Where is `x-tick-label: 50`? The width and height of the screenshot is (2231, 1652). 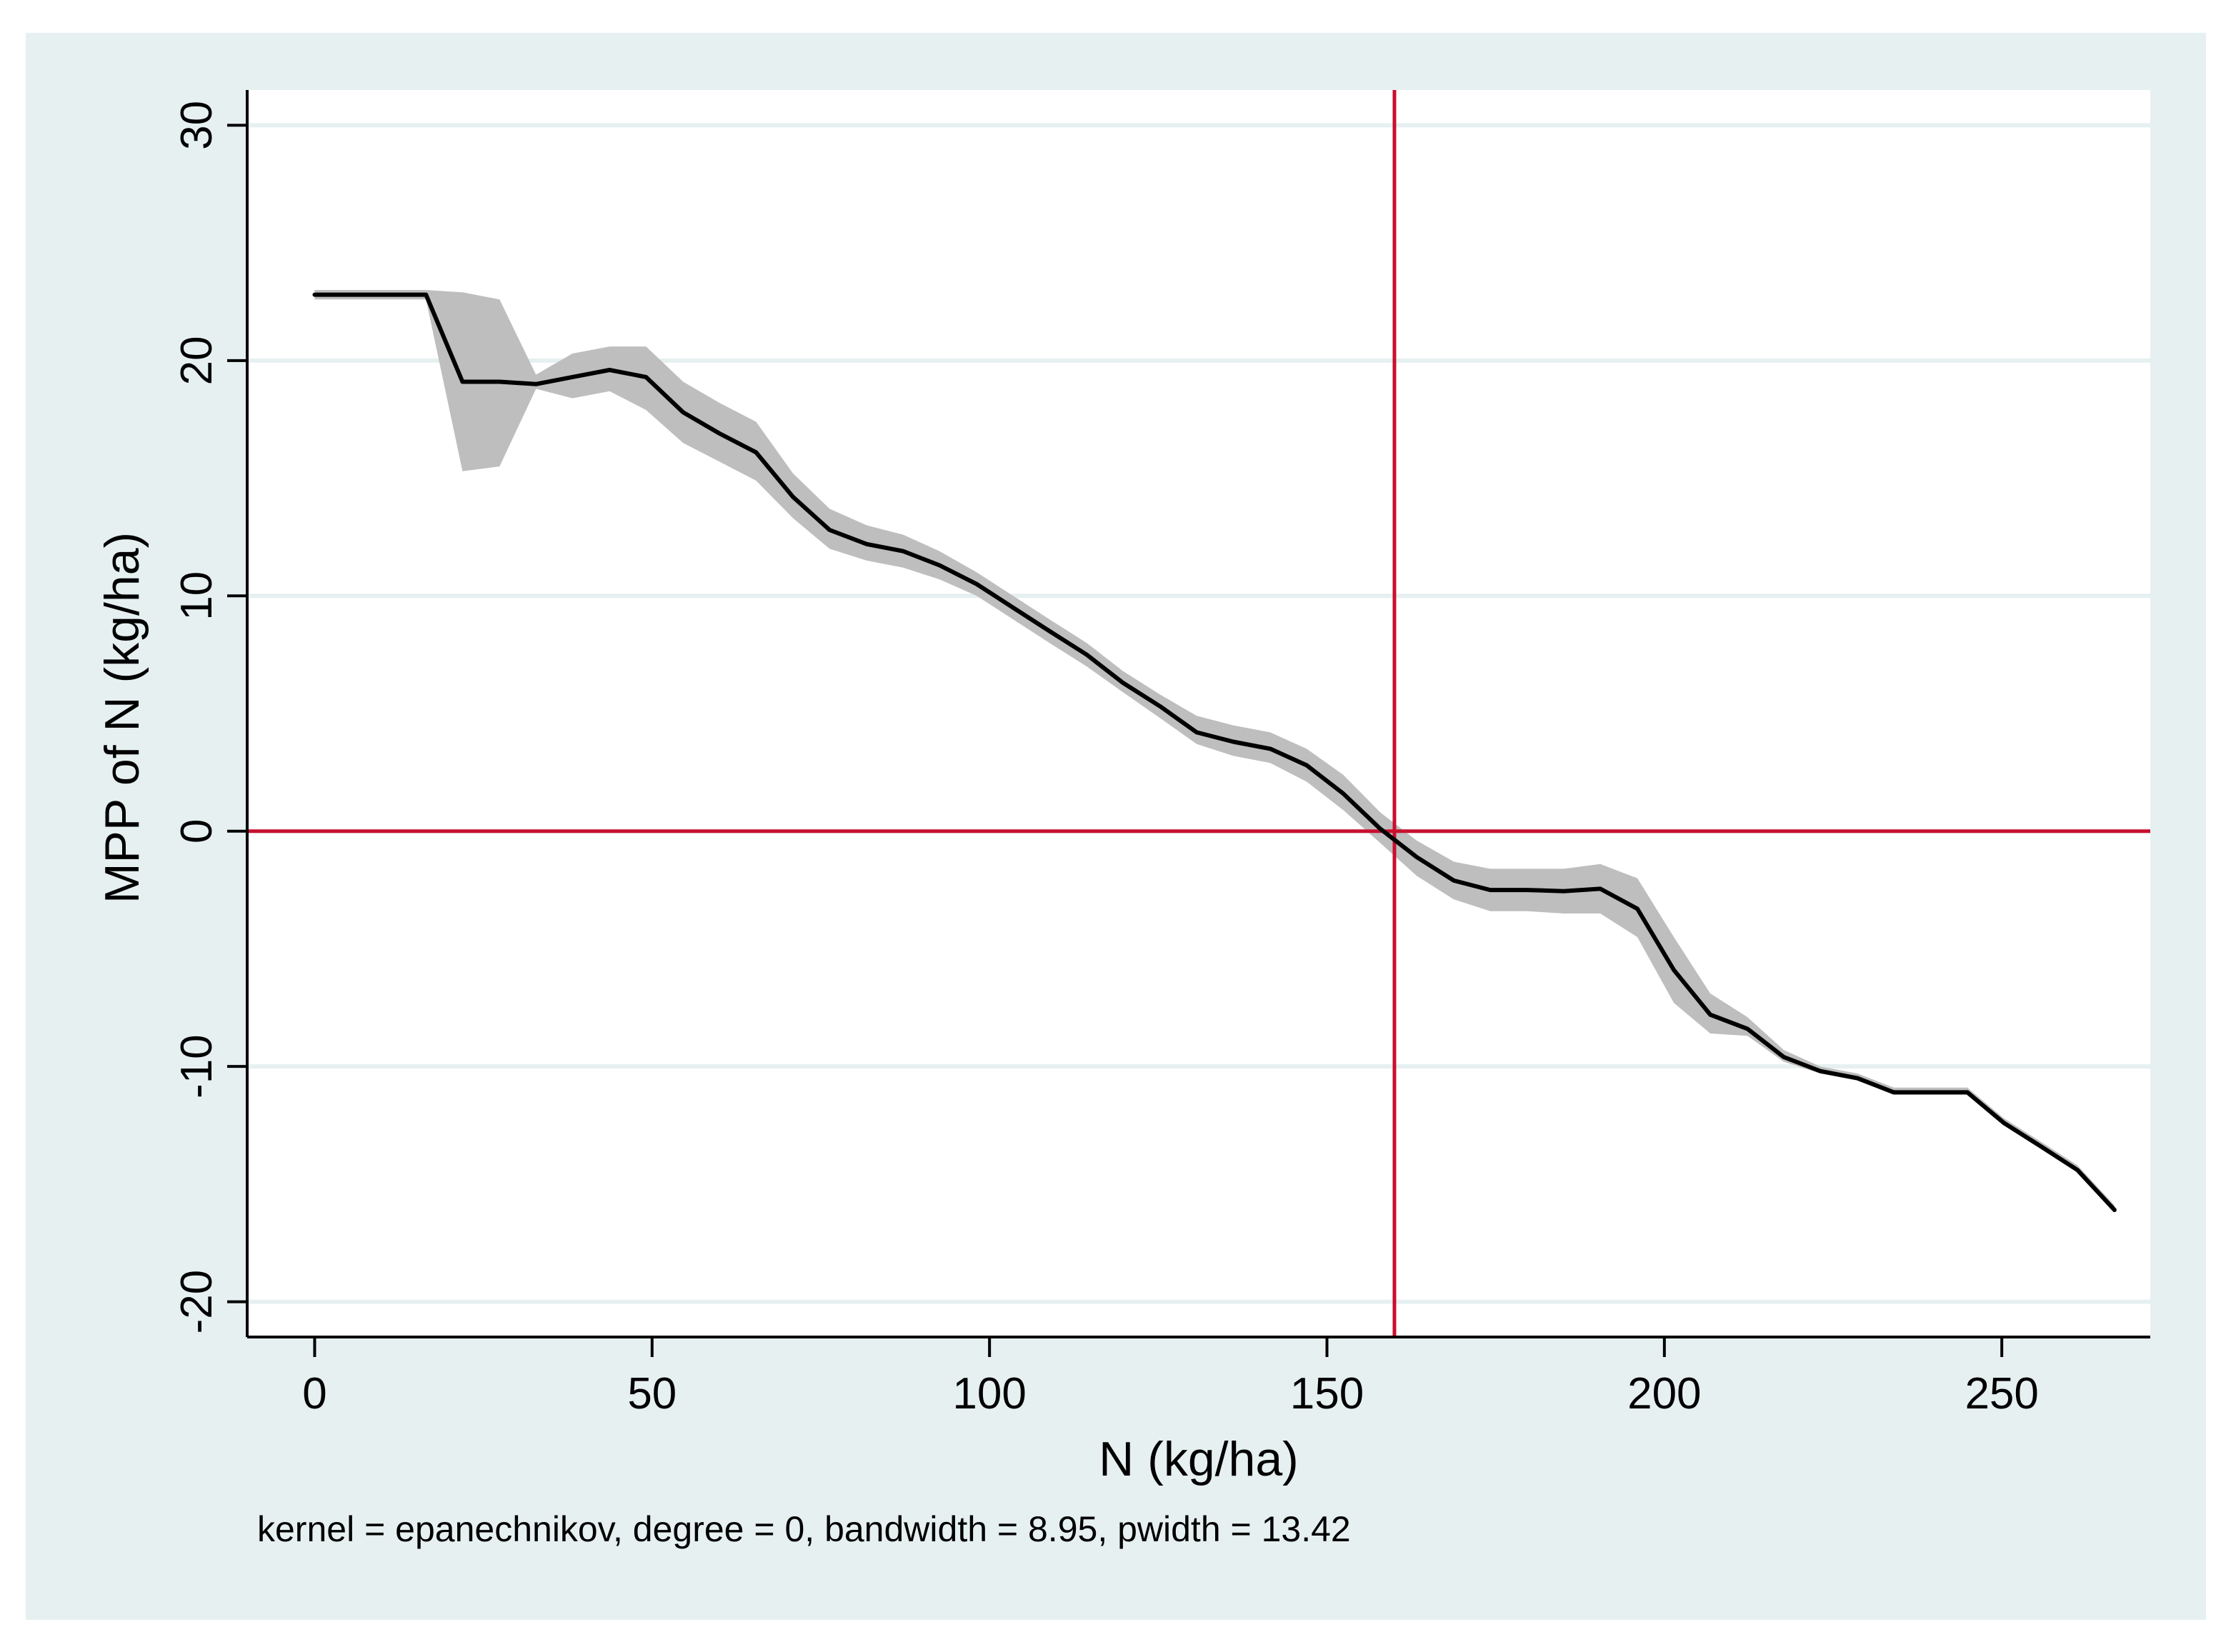 x-tick-label: 50 is located at coordinates (652, 1393).